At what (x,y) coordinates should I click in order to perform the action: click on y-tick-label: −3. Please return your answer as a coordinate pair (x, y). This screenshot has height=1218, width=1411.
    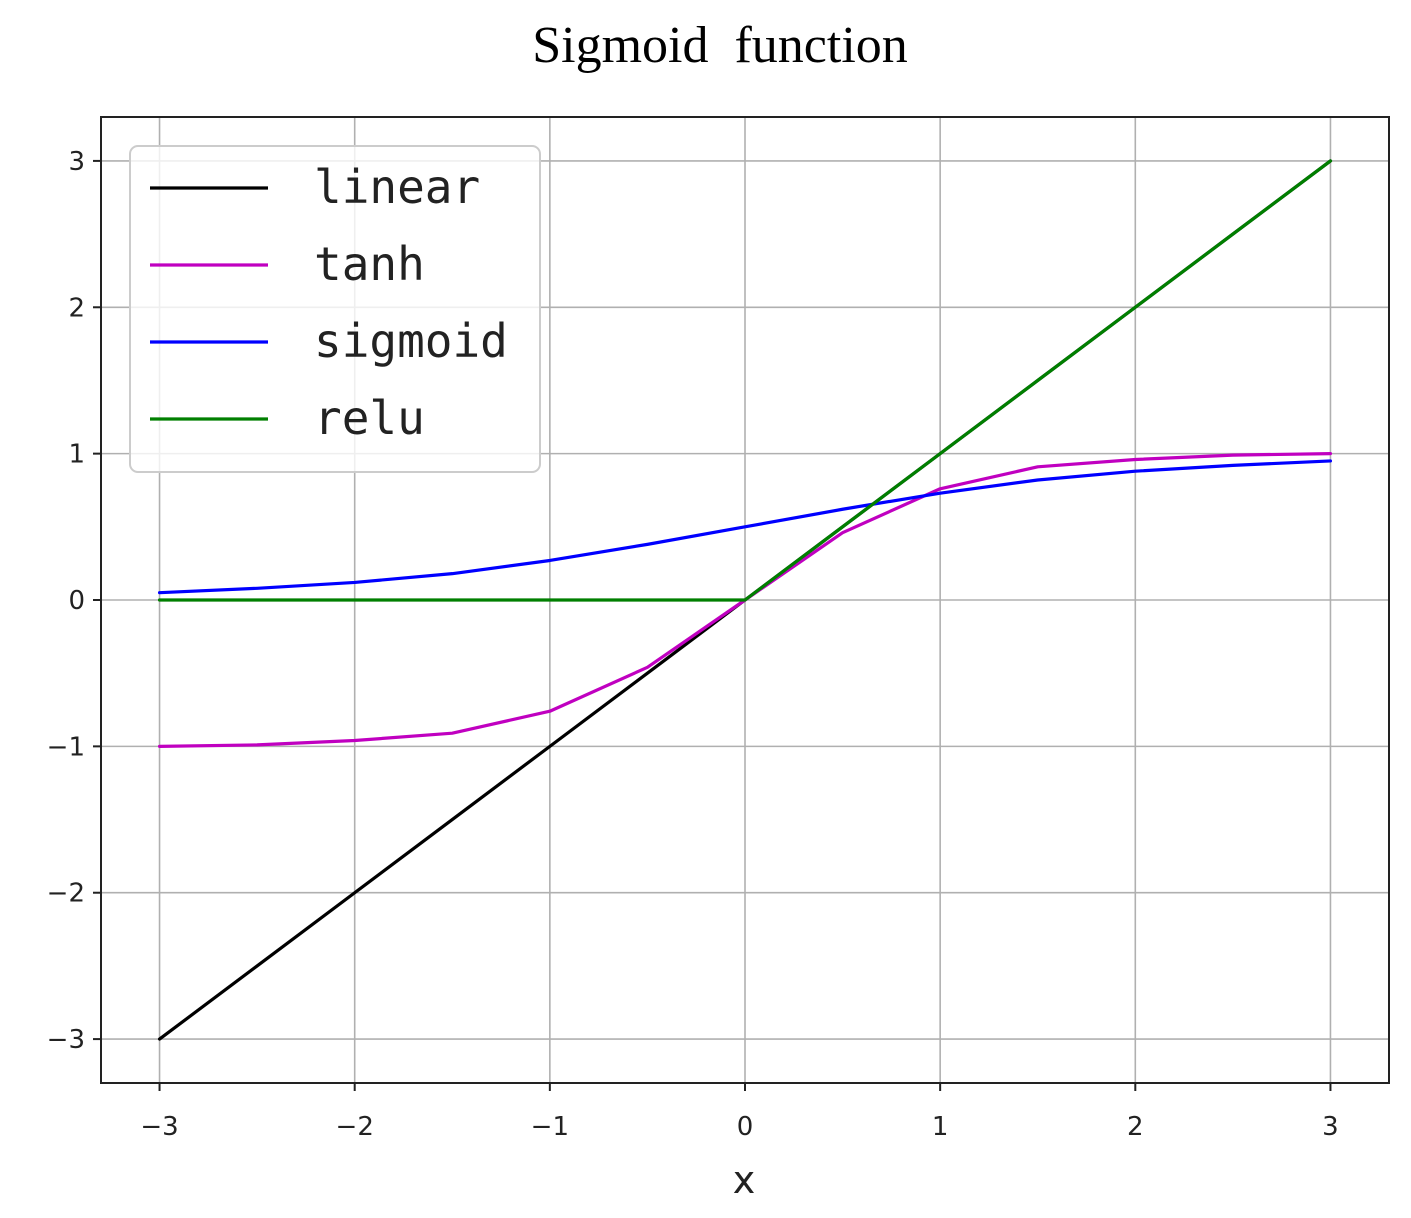
    Looking at the image, I should click on (66, 1040).